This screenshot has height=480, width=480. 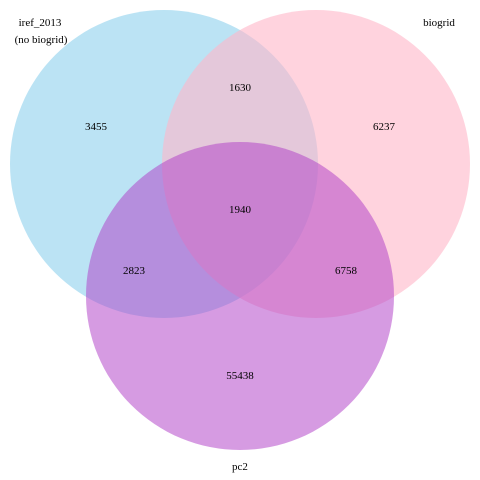 What do you see at coordinates (240, 376) in the screenshot?
I see `region-count-pc2-only: 55438` at bounding box center [240, 376].